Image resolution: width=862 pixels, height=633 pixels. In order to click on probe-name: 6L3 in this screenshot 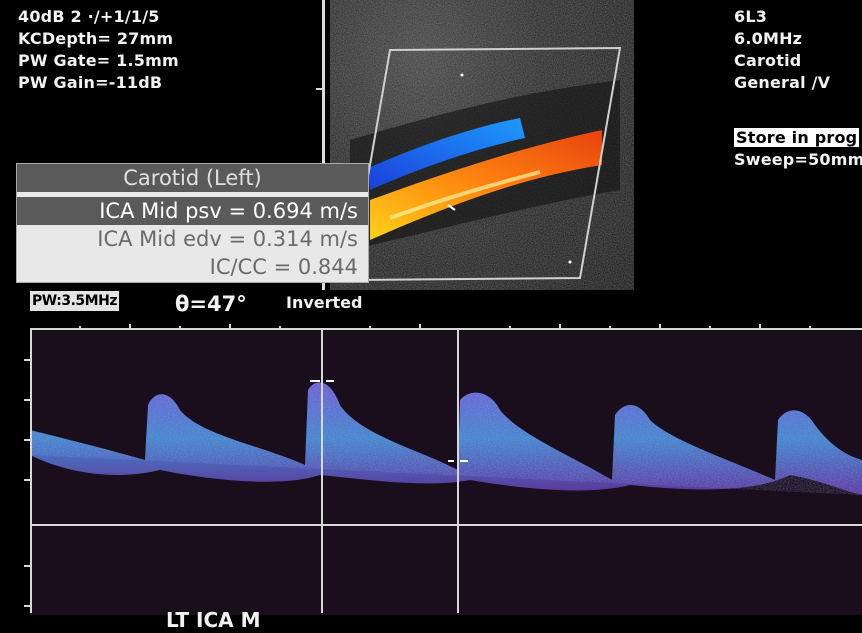, I will do `click(782, 17)`.